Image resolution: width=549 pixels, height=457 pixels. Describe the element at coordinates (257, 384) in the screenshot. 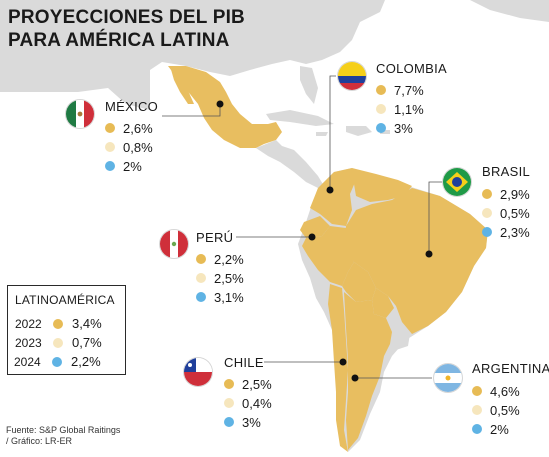

I see `chile-value-2022: 2,5%` at that location.